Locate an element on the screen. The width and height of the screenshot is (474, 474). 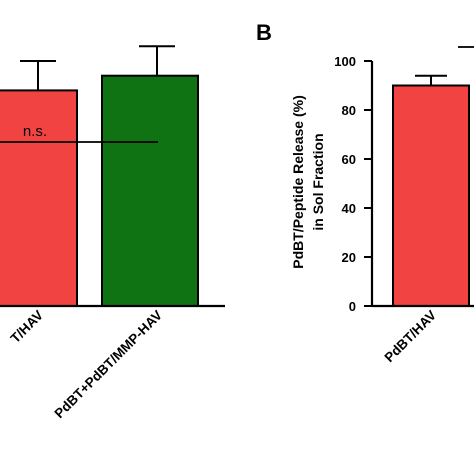
panel-a-category-label-1: T/HAV is located at coordinates (27, 327).